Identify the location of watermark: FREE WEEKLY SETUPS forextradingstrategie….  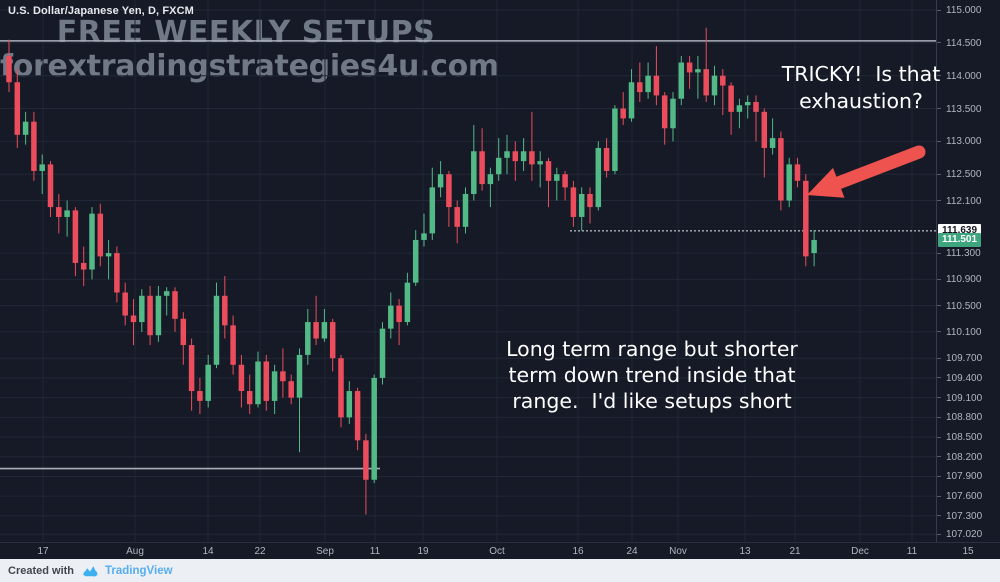
(249, 49).